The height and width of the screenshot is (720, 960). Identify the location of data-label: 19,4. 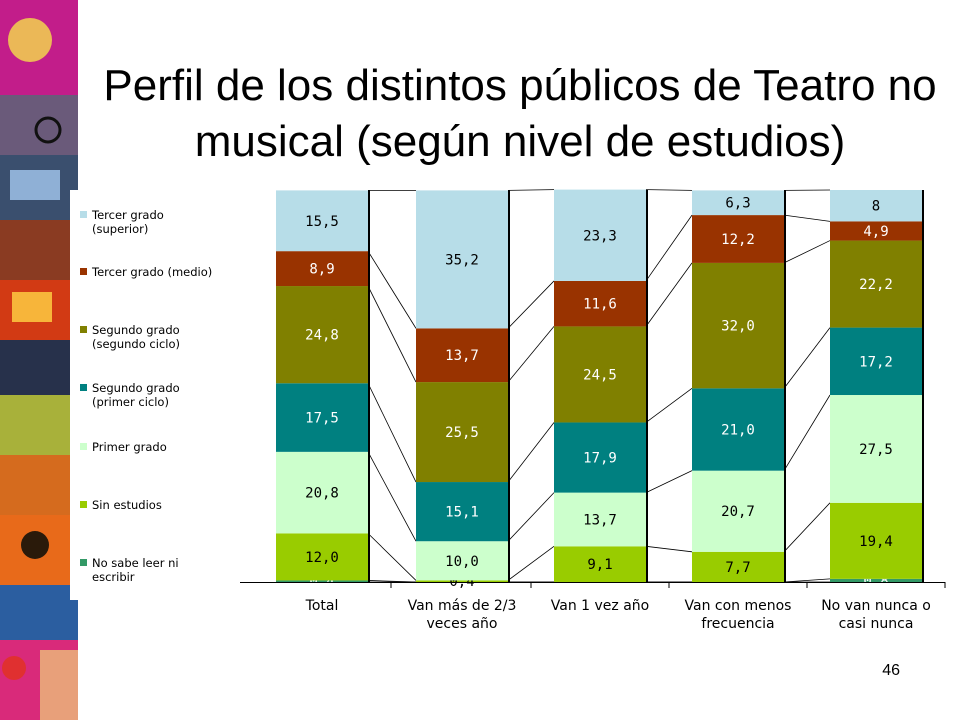
(876, 542).